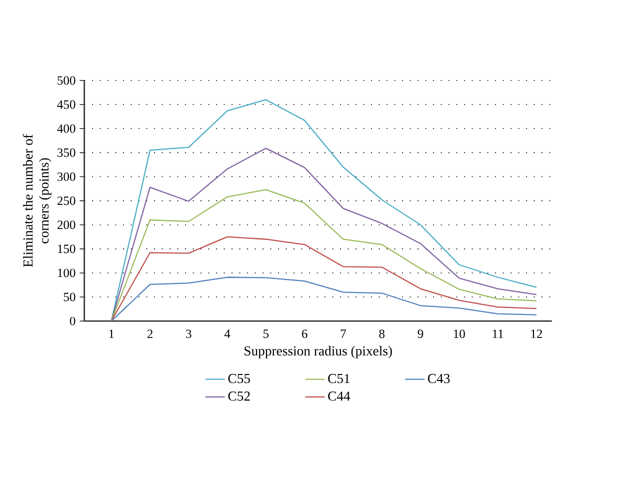 The height and width of the screenshot is (478, 621). What do you see at coordinates (421, 333) in the screenshot?
I see `x-tick-label: 9` at bounding box center [421, 333].